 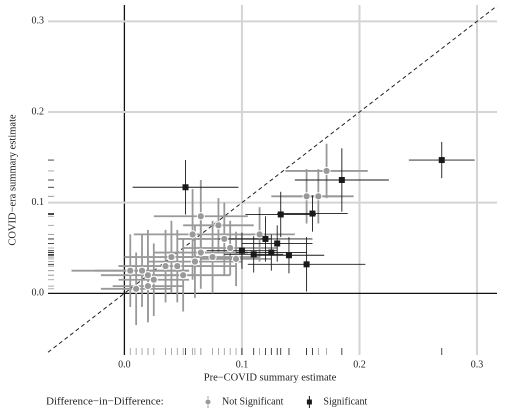 What do you see at coordinates (345, 401) in the screenshot?
I see `legend-label: Significant` at bounding box center [345, 401].